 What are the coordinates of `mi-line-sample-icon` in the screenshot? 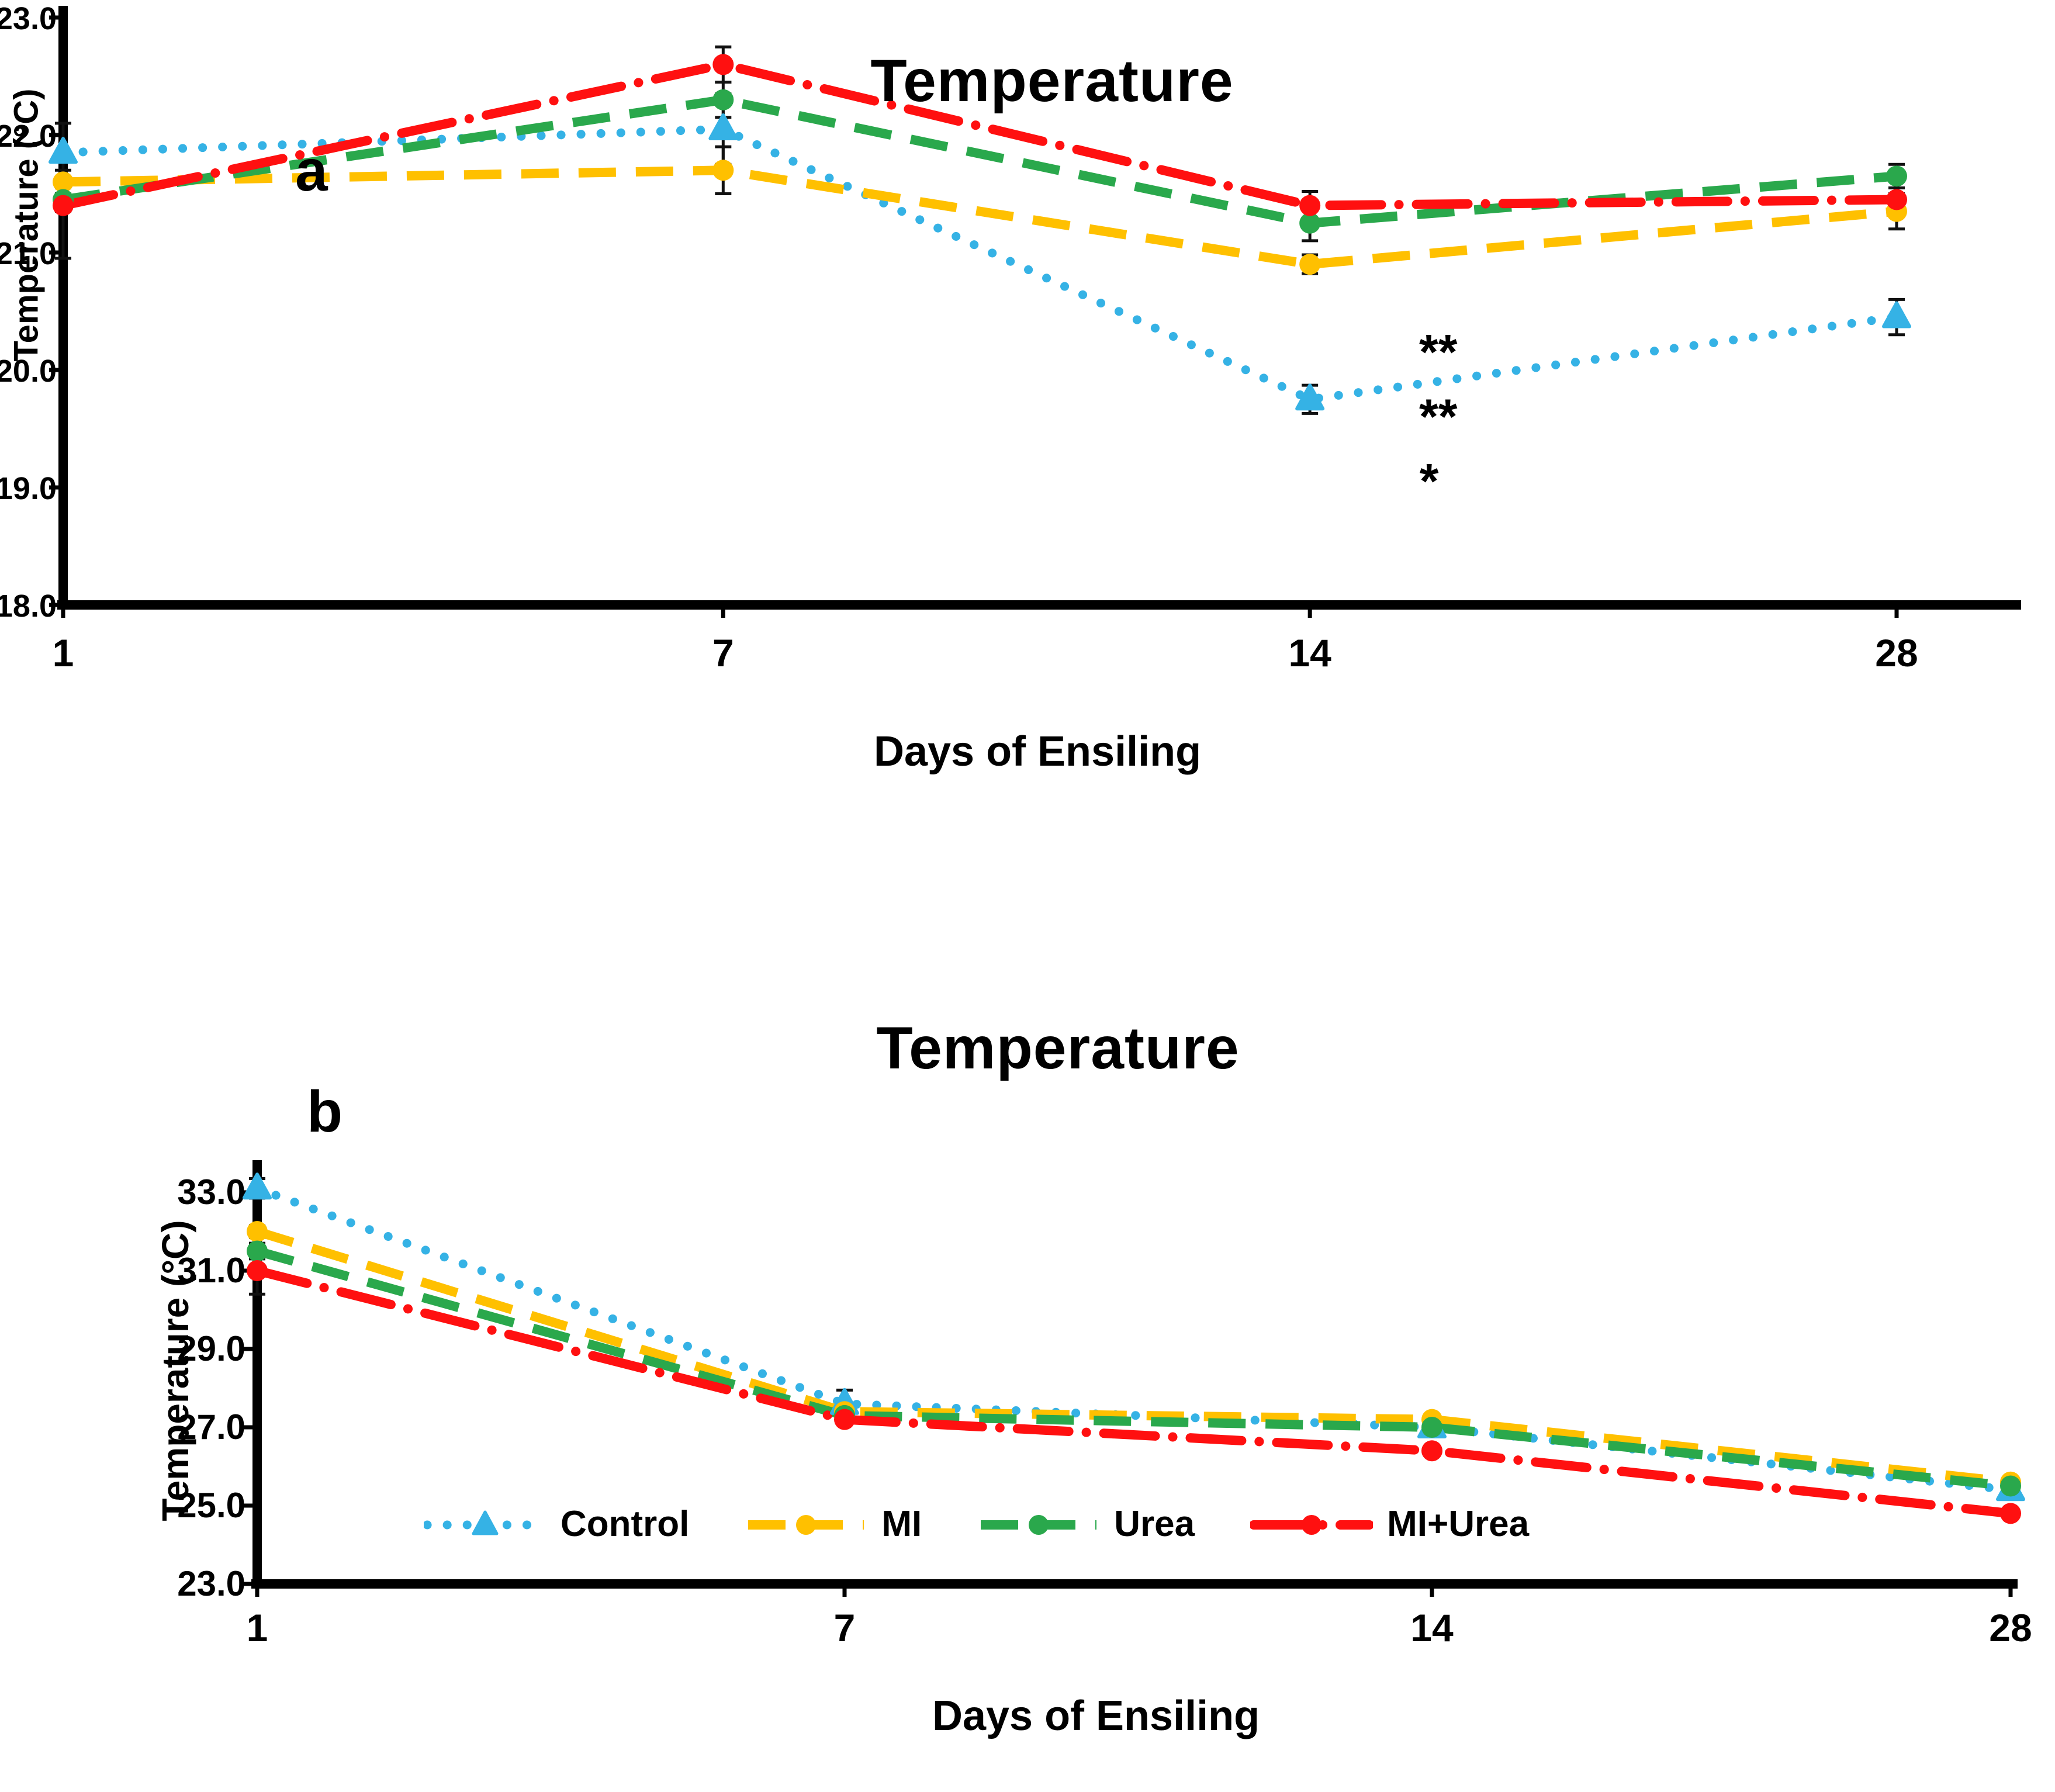 It's located at (806, 1524).